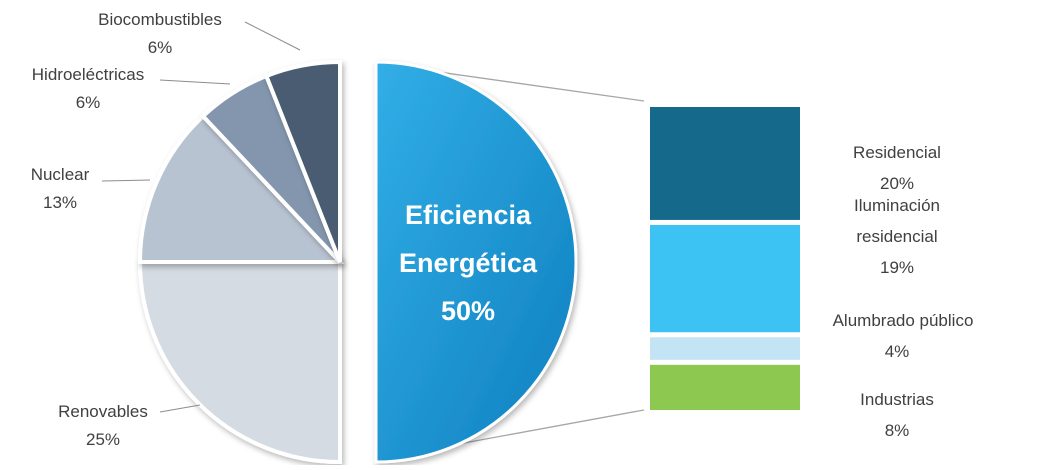 Image resolution: width=1051 pixels, height=470 pixels. Describe the element at coordinates (897, 183) in the screenshot. I see `bar-value-residencial: 20%` at that location.